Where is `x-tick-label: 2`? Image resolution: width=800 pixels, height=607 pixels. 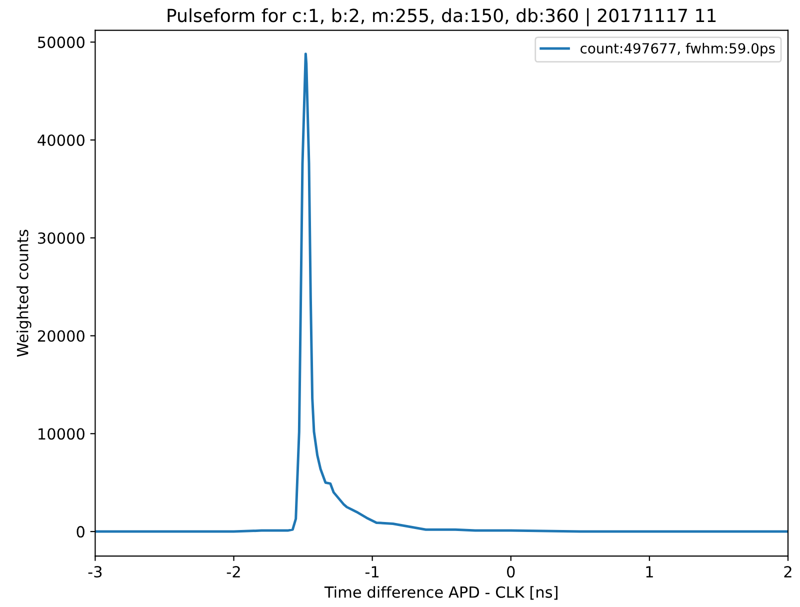 x-tick-label: 2 is located at coordinates (788, 572).